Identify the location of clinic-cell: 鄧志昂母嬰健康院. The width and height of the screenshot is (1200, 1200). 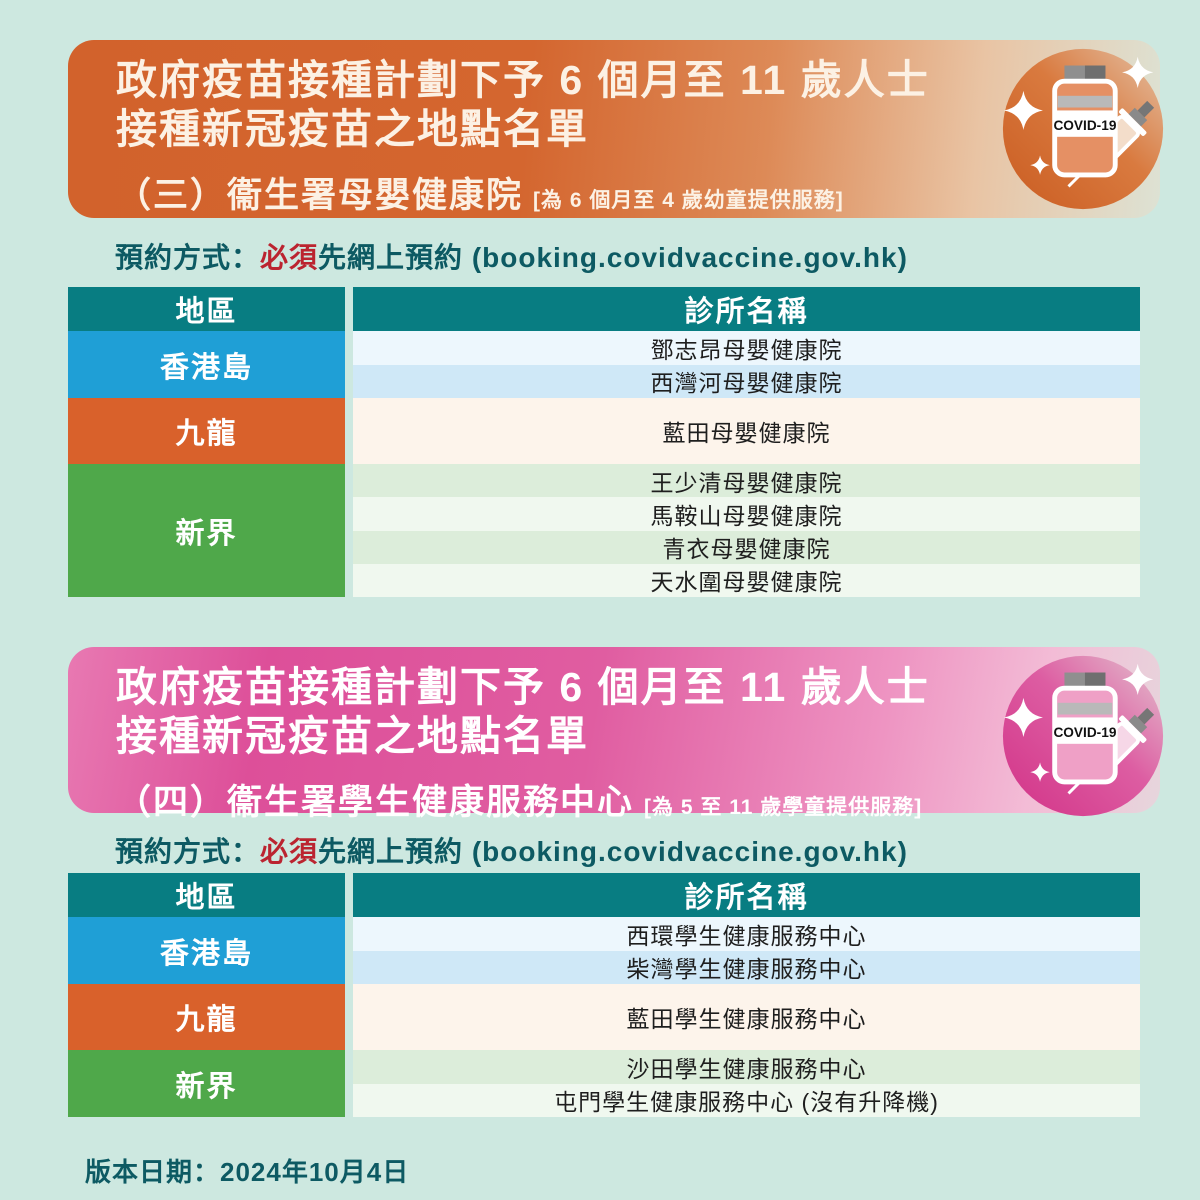
(746, 348).